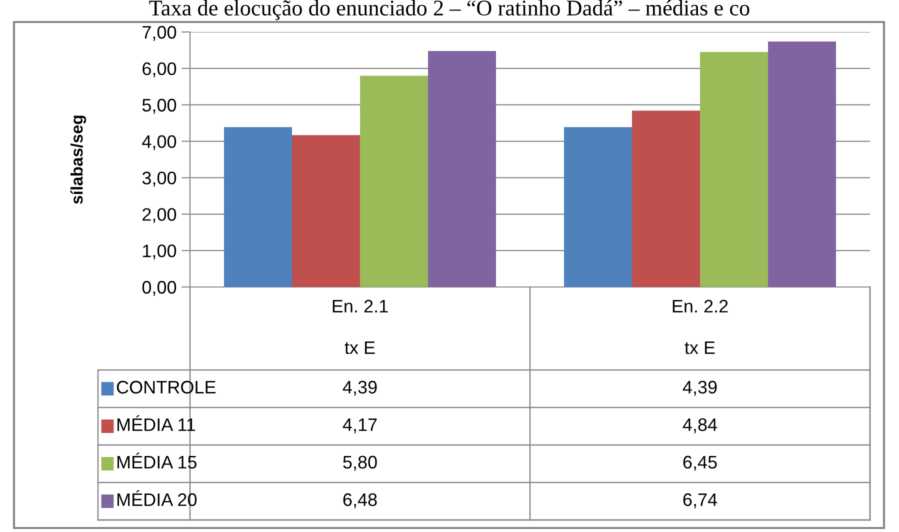  I want to click on category-label: En. 2.2 tx E, so click(700, 327).